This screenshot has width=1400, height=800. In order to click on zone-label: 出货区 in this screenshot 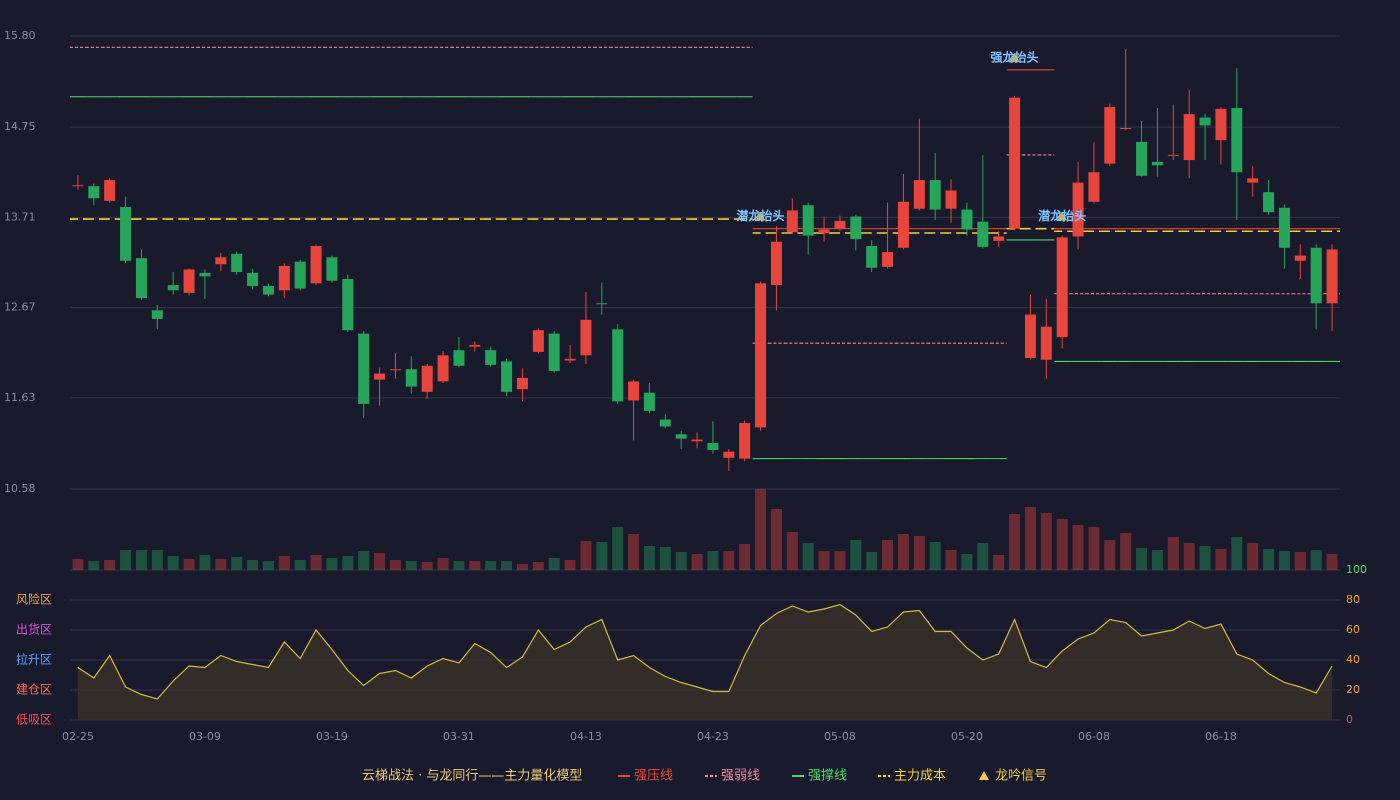, I will do `click(34, 629)`.